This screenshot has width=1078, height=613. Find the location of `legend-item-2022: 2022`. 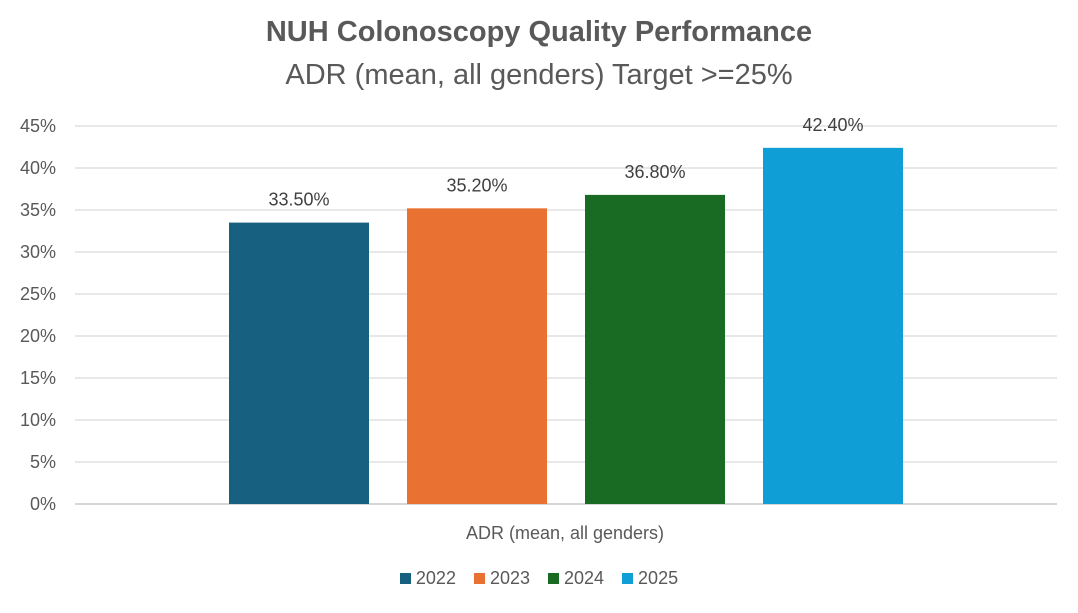

legend-item-2022: 2022 is located at coordinates (427, 578).